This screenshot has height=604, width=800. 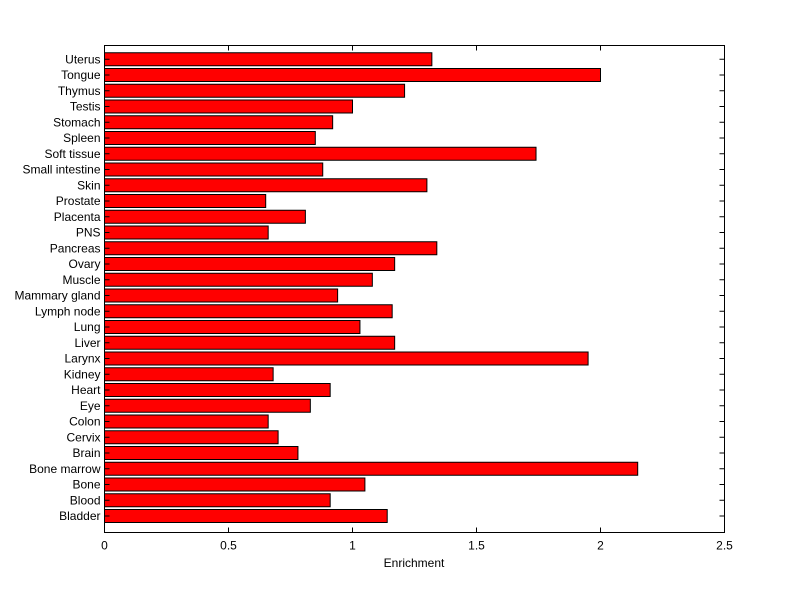 What do you see at coordinates (84, 422) in the screenshot?
I see `y-tick-label: Colon` at bounding box center [84, 422].